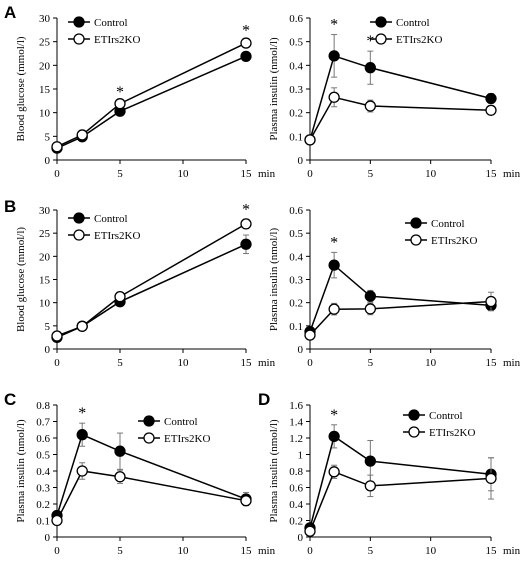  What do you see at coordinates (10, 399) in the screenshot?
I see `panel-label: C` at bounding box center [10, 399].